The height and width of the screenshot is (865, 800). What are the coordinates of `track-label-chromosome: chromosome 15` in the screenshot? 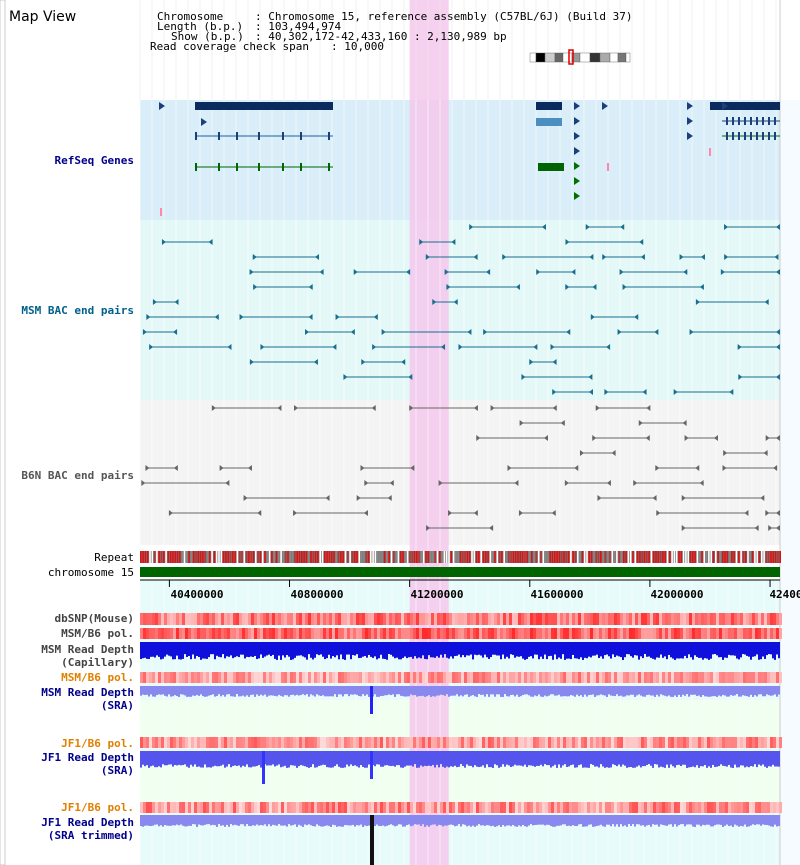 It's located at (90, 572).